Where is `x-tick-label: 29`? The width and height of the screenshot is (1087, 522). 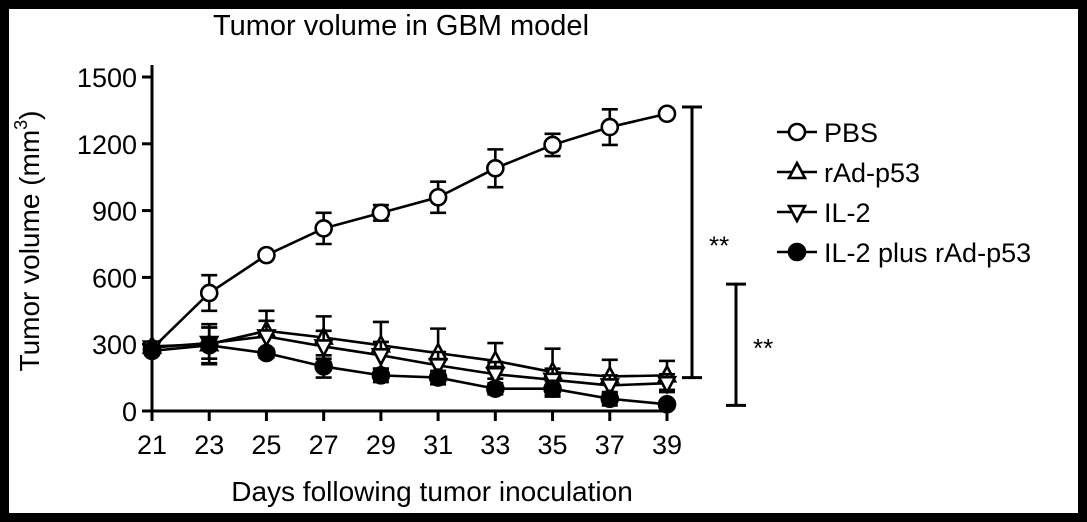
x-tick-label: 29 is located at coordinates (381, 445).